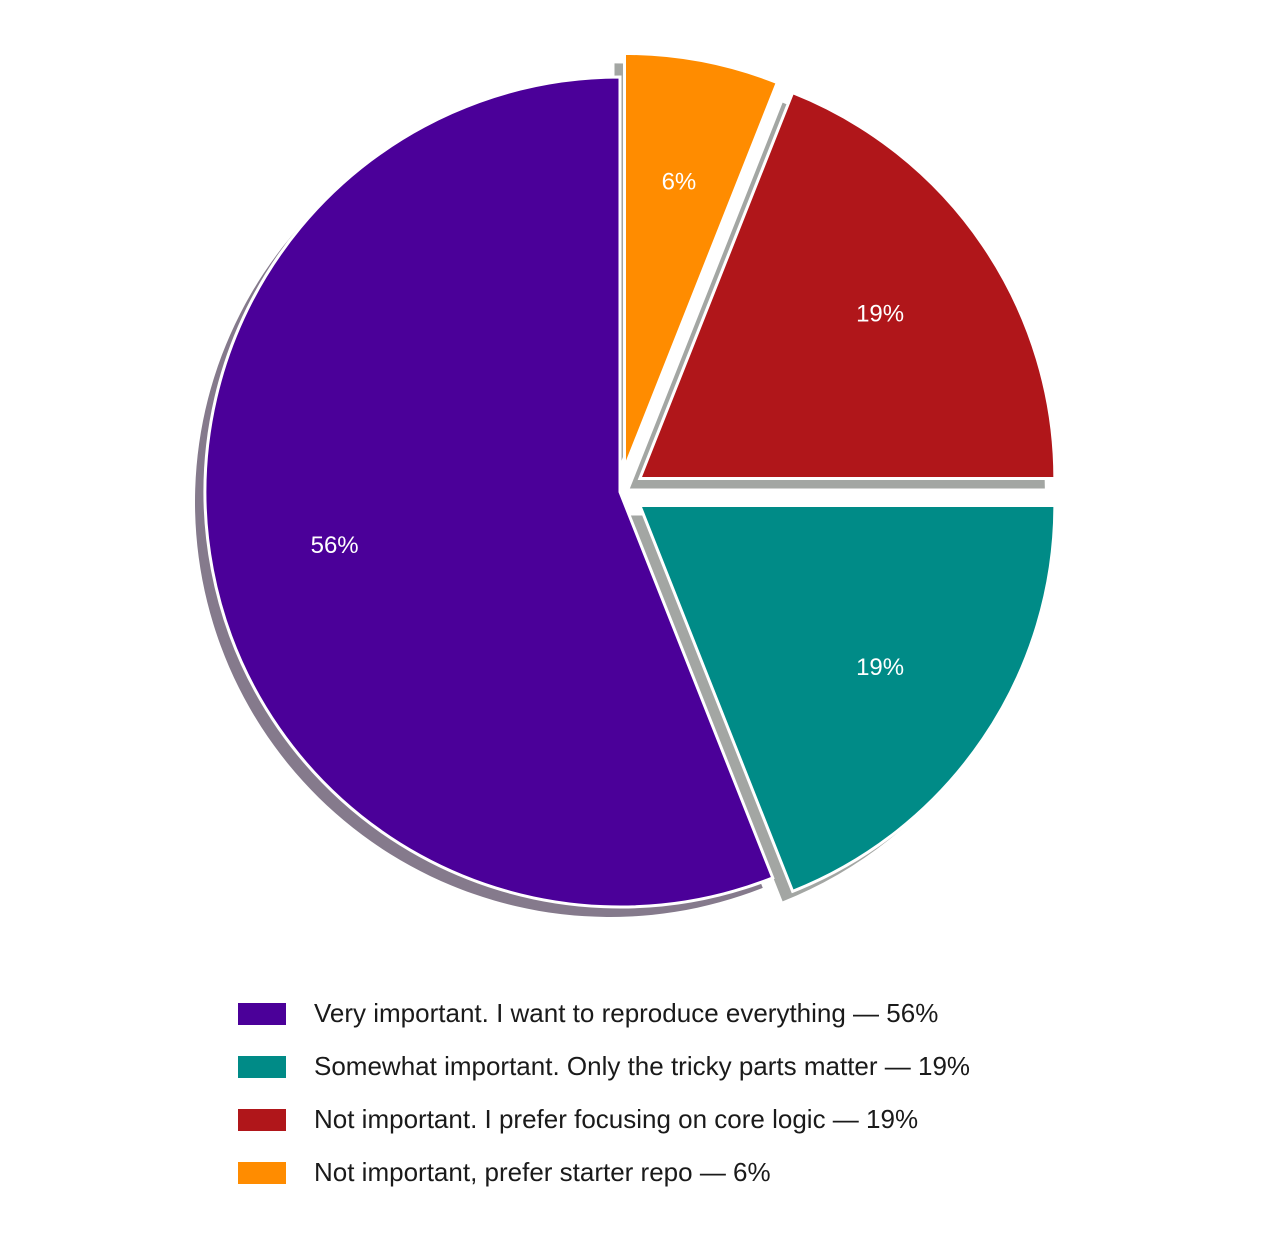  Describe the element at coordinates (542, 1172) in the screenshot. I see `legend-label: Not important, prefer starter repo — 6%` at that location.